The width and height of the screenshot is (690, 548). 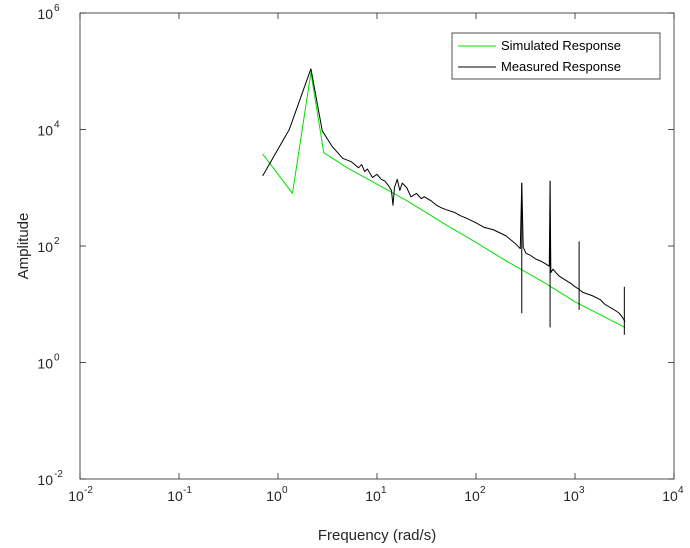 What do you see at coordinates (58, 474) in the screenshot?
I see `y-tick-exponent: -2` at bounding box center [58, 474].